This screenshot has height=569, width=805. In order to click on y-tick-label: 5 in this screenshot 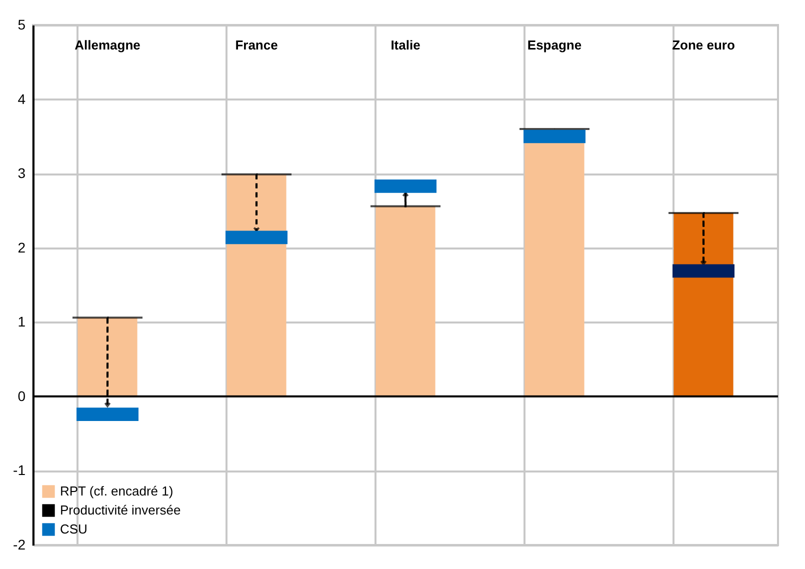, I will do `click(22, 24)`.